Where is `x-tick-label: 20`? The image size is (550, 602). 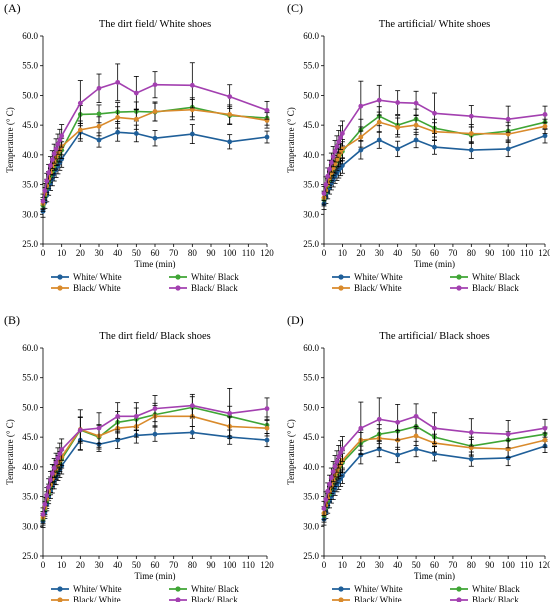 x-tick-label: 20 is located at coordinates (361, 253).